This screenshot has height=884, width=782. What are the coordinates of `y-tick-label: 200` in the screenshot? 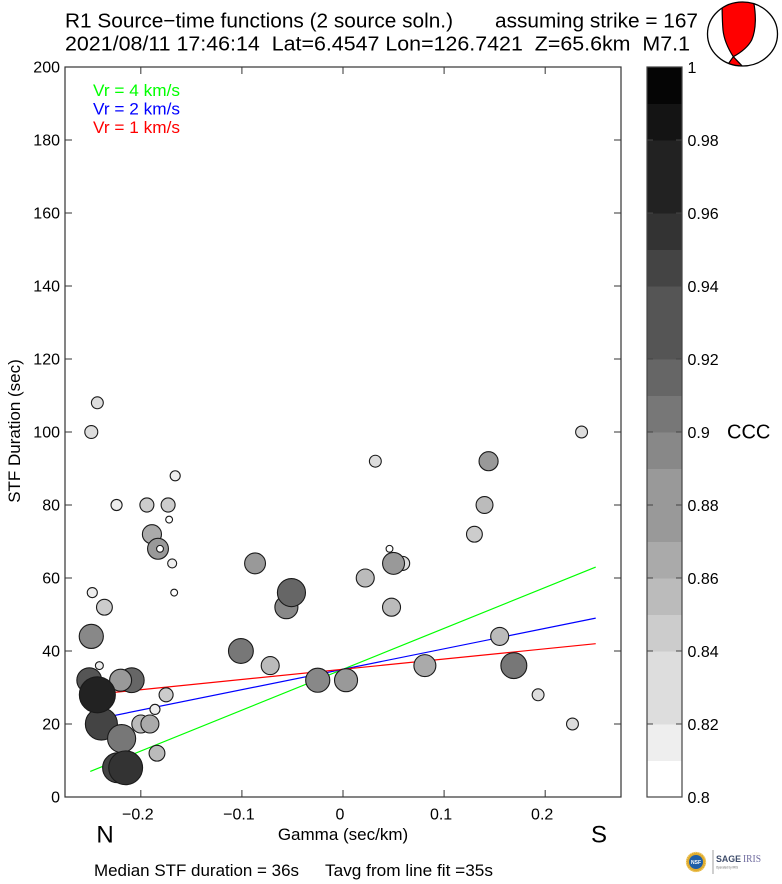 It's located at (46, 68).